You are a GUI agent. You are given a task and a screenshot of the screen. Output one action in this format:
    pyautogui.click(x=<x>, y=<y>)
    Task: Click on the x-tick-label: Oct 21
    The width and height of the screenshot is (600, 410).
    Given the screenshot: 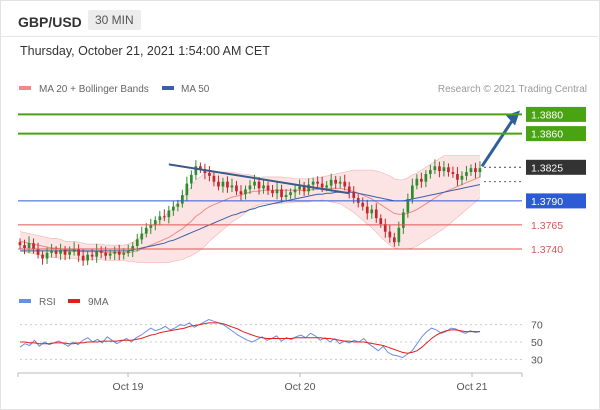 What is the action you would take?
    pyautogui.click(x=472, y=387)
    